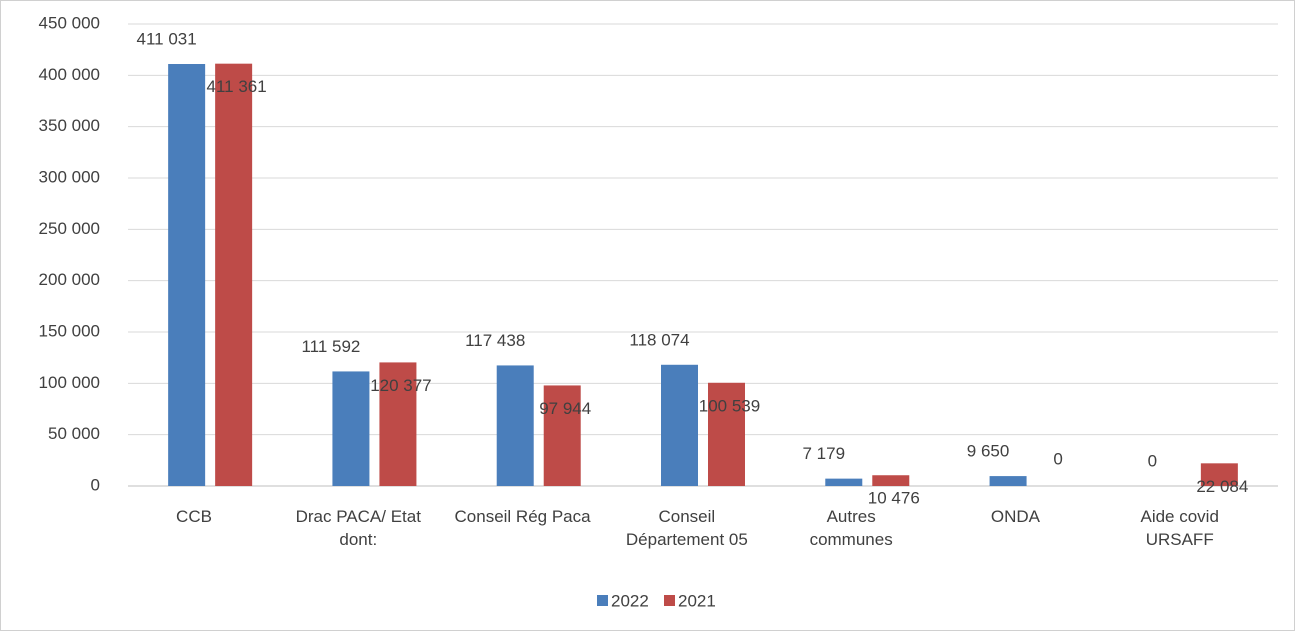 The image size is (1295, 631). What do you see at coordinates (69, 176) in the screenshot?
I see `y-tick-label: 300 000` at bounding box center [69, 176].